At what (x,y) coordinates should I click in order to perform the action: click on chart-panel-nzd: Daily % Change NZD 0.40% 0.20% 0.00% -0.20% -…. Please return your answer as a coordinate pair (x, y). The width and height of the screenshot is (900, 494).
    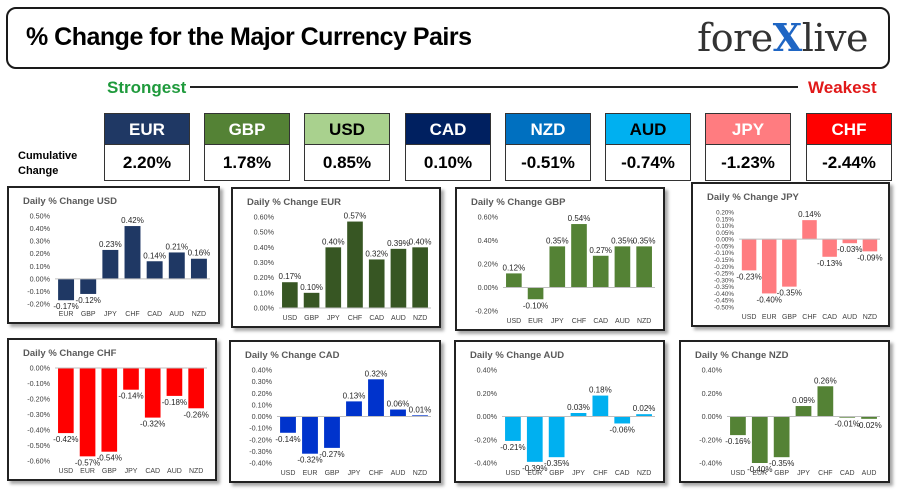
    Looking at the image, I should click on (784, 411).